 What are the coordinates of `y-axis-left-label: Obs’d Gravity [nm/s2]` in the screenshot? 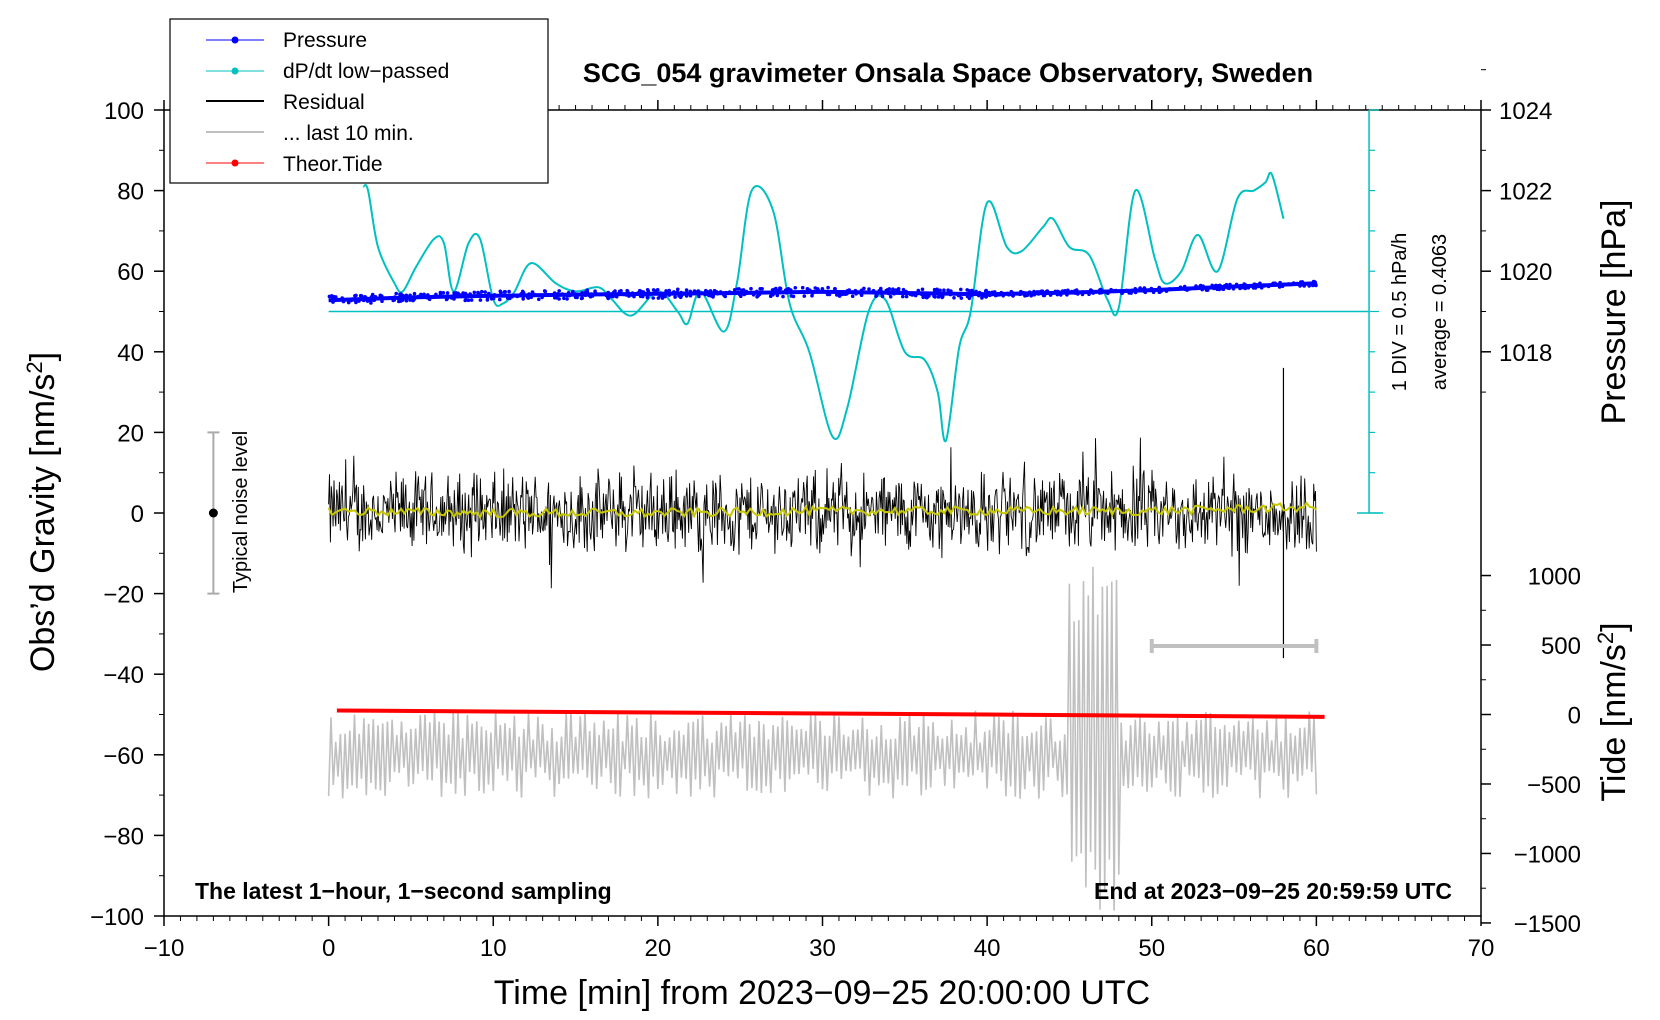 It's located at (42, 512).